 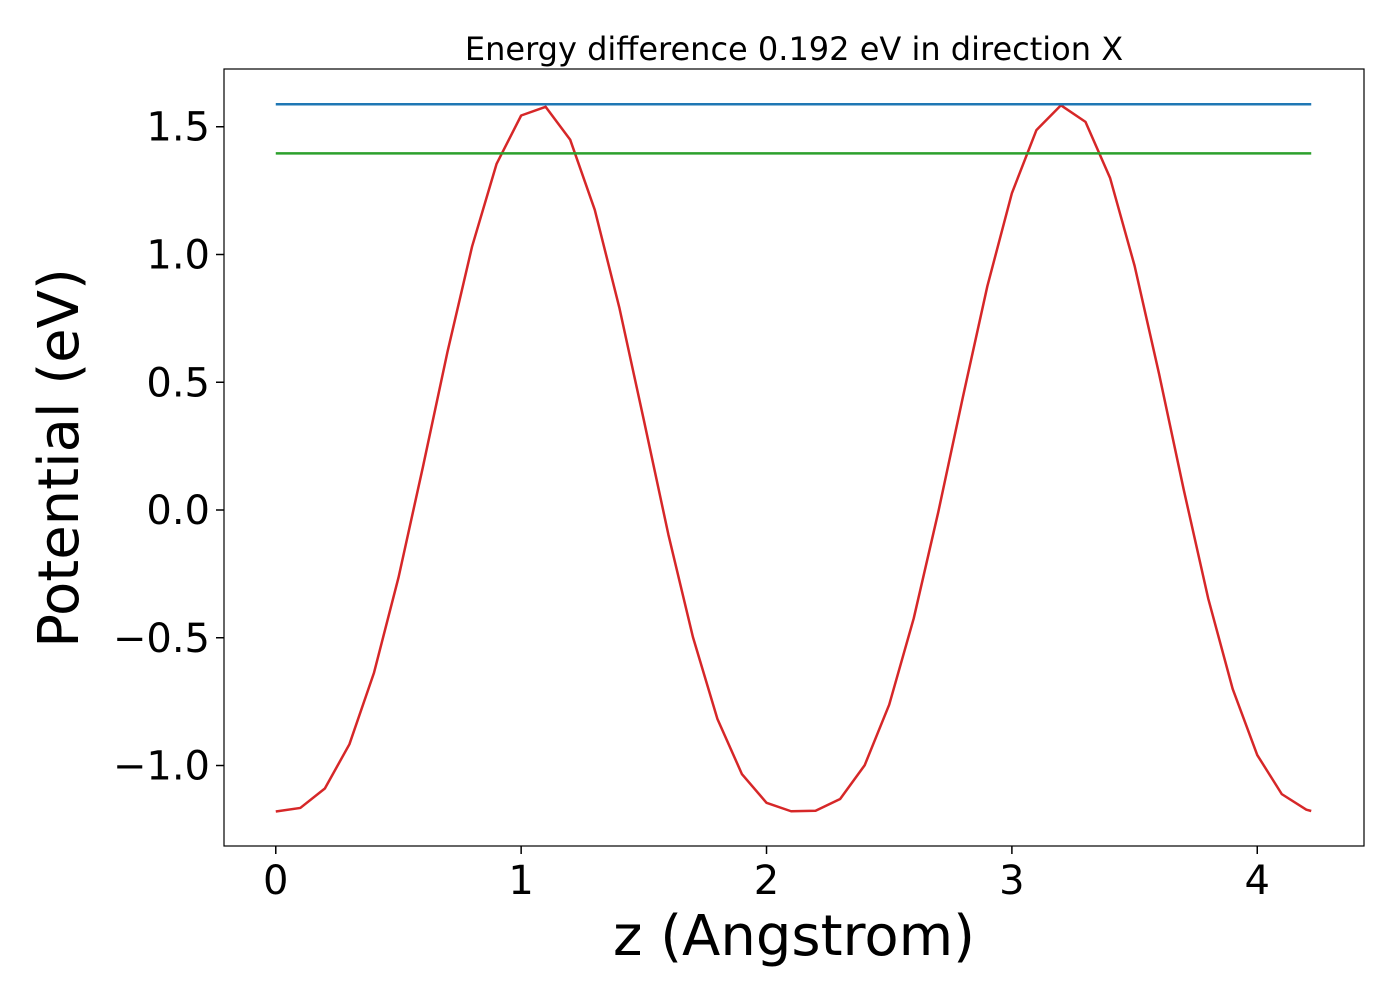 I want to click on x-tick-label: 1, so click(x=520, y=881).